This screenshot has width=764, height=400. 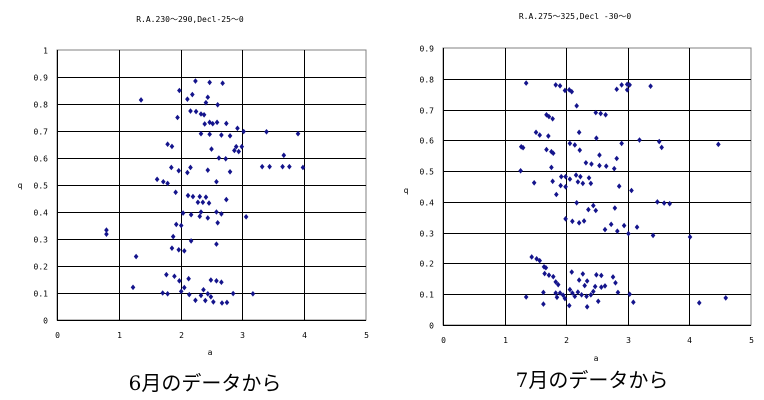 What do you see at coordinates (41, 267) in the screenshot?
I see `y-tick-label: 0.2` at bounding box center [41, 267].